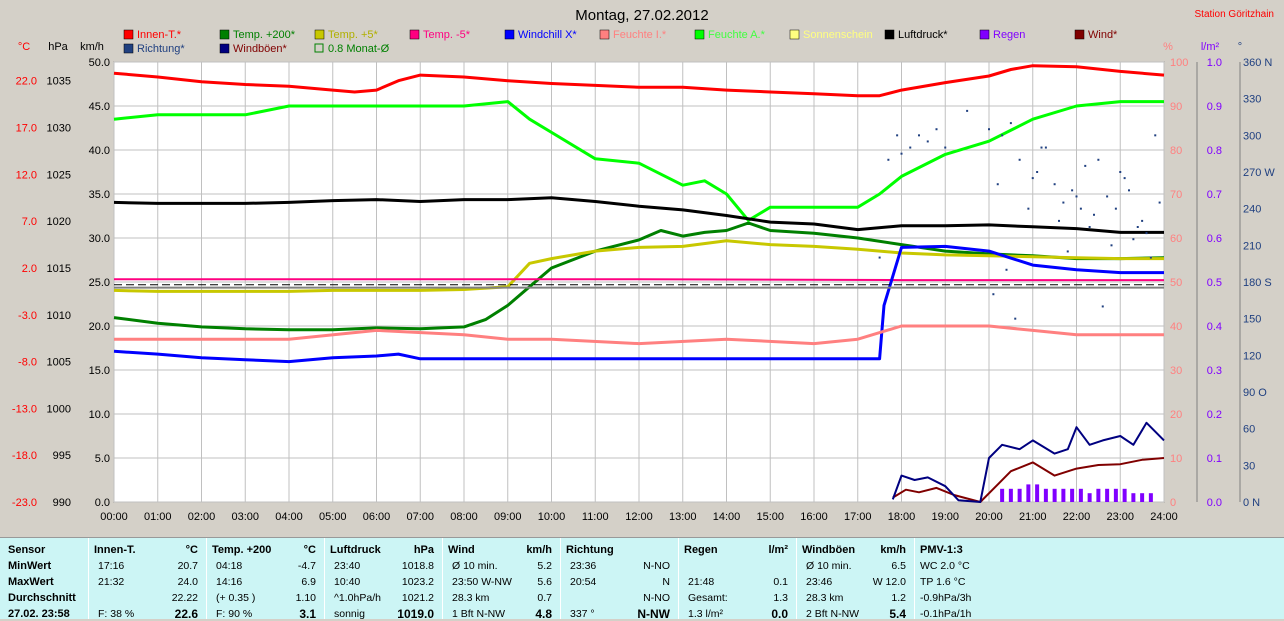 The height and width of the screenshot is (621, 1284). What do you see at coordinates (308, 582) in the screenshot?
I see `temp200-row-value: 6.9` at bounding box center [308, 582].